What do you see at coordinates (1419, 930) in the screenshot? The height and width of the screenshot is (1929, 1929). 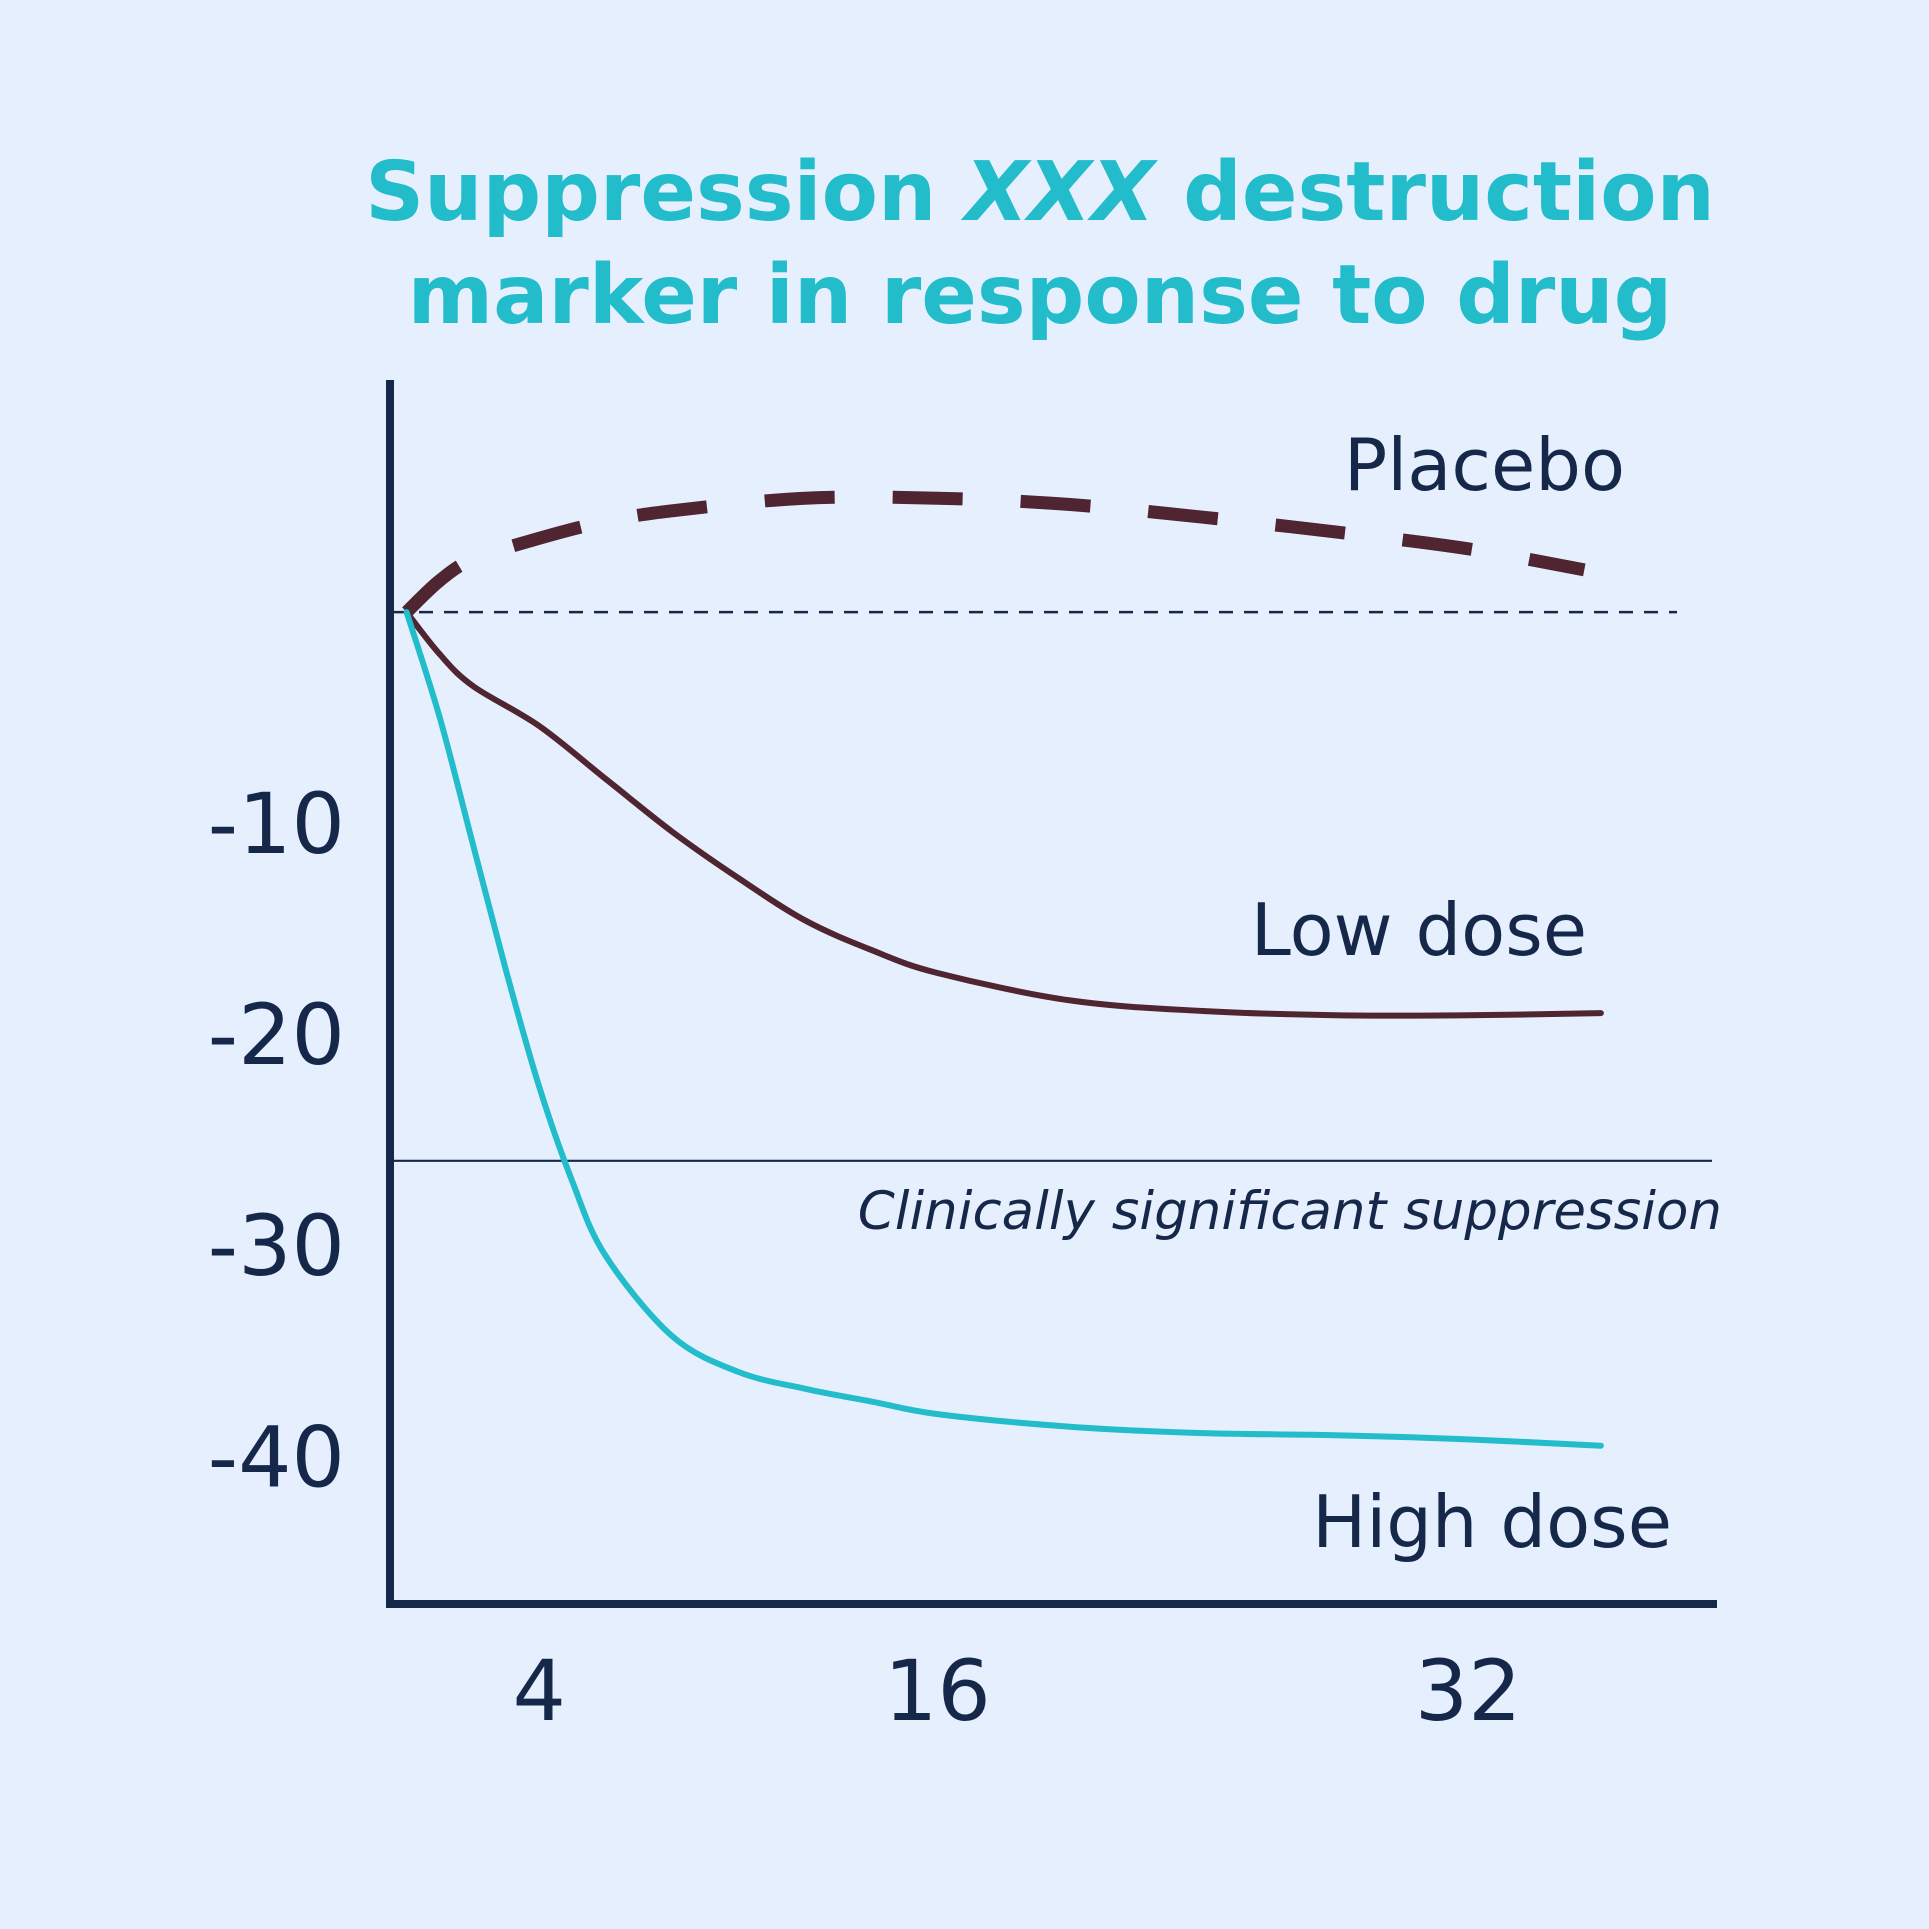 I see `series-label-low-dose: Low dose` at bounding box center [1419, 930].